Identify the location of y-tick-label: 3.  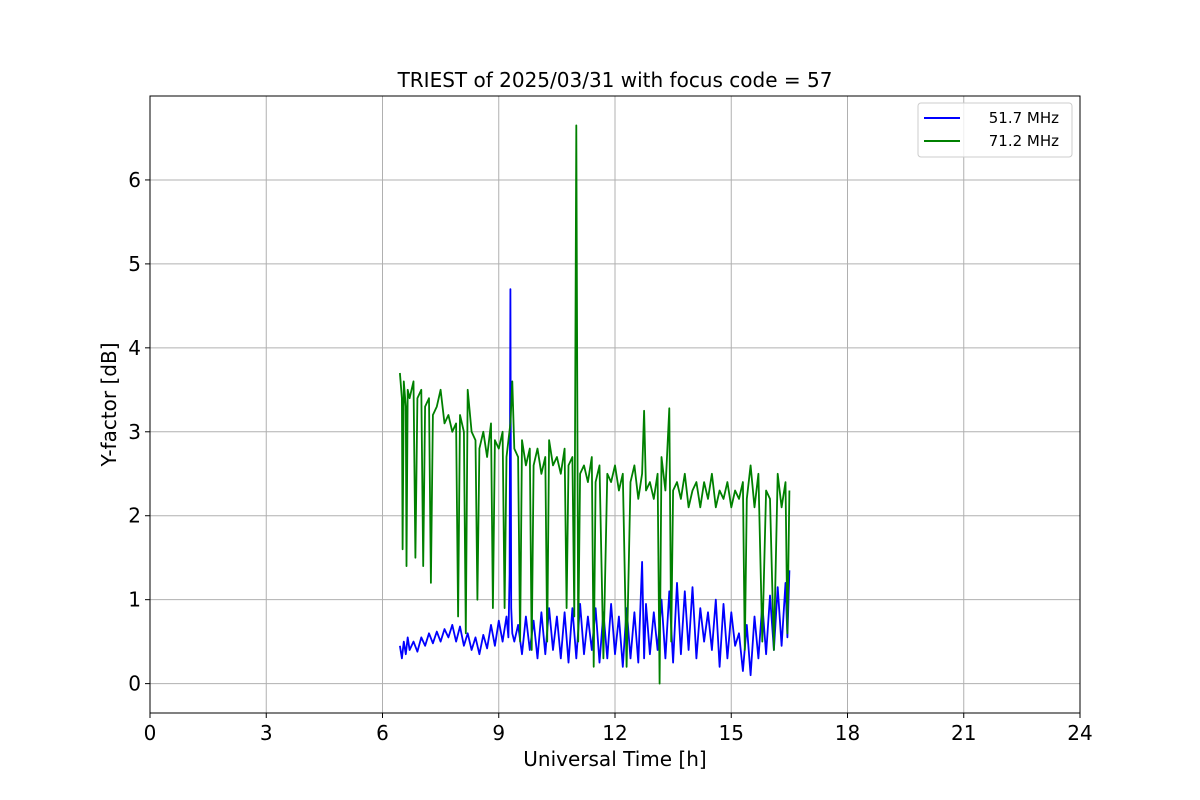
(134, 432).